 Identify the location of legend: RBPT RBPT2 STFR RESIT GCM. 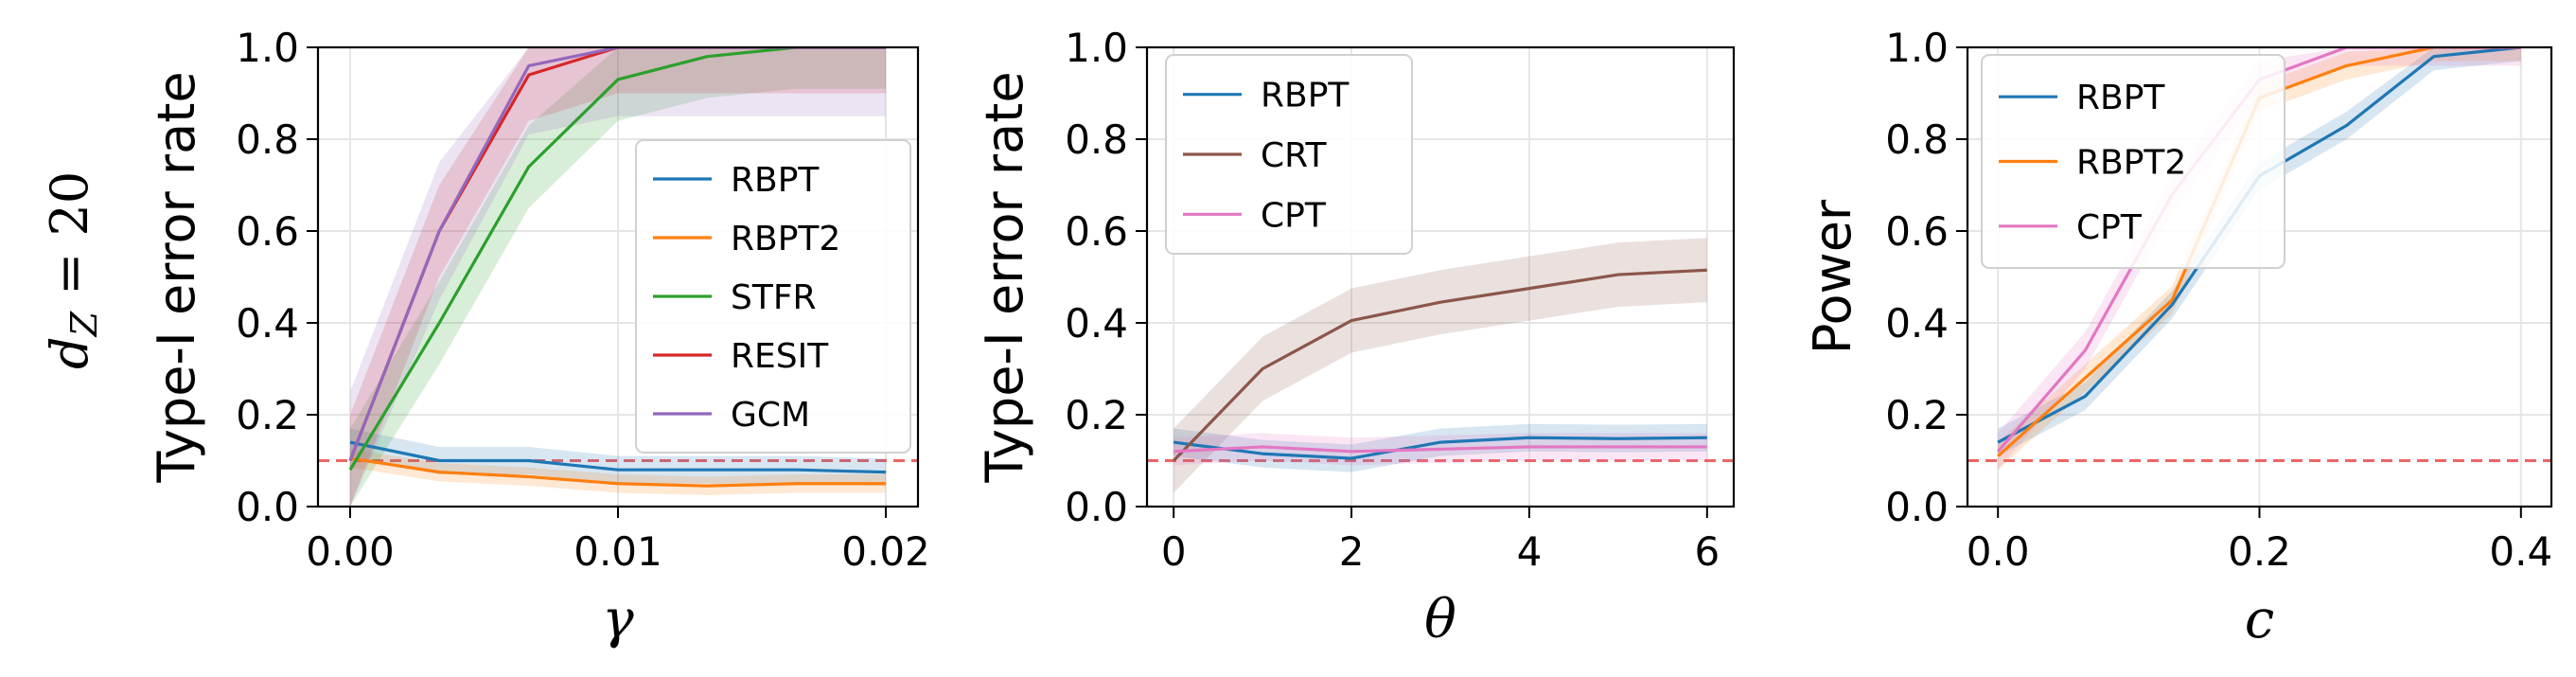
(773, 296).